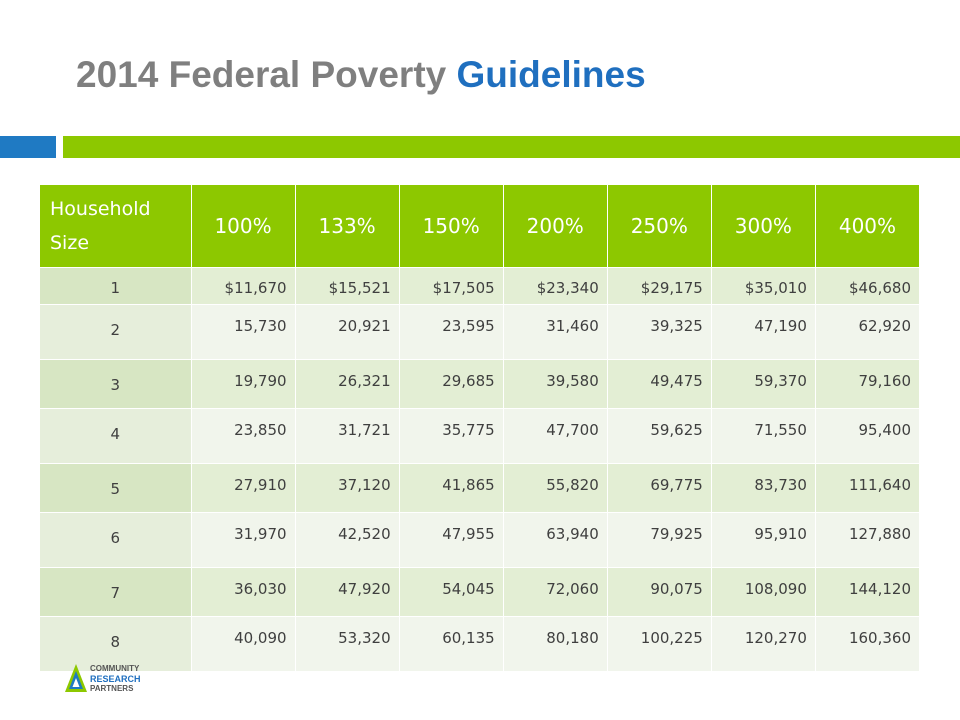 The height and width of the screenshot is (720, 960). Describe the element at coordinates (116, 592) in the screenshot. I see `household-size-cell: 7` at that location.